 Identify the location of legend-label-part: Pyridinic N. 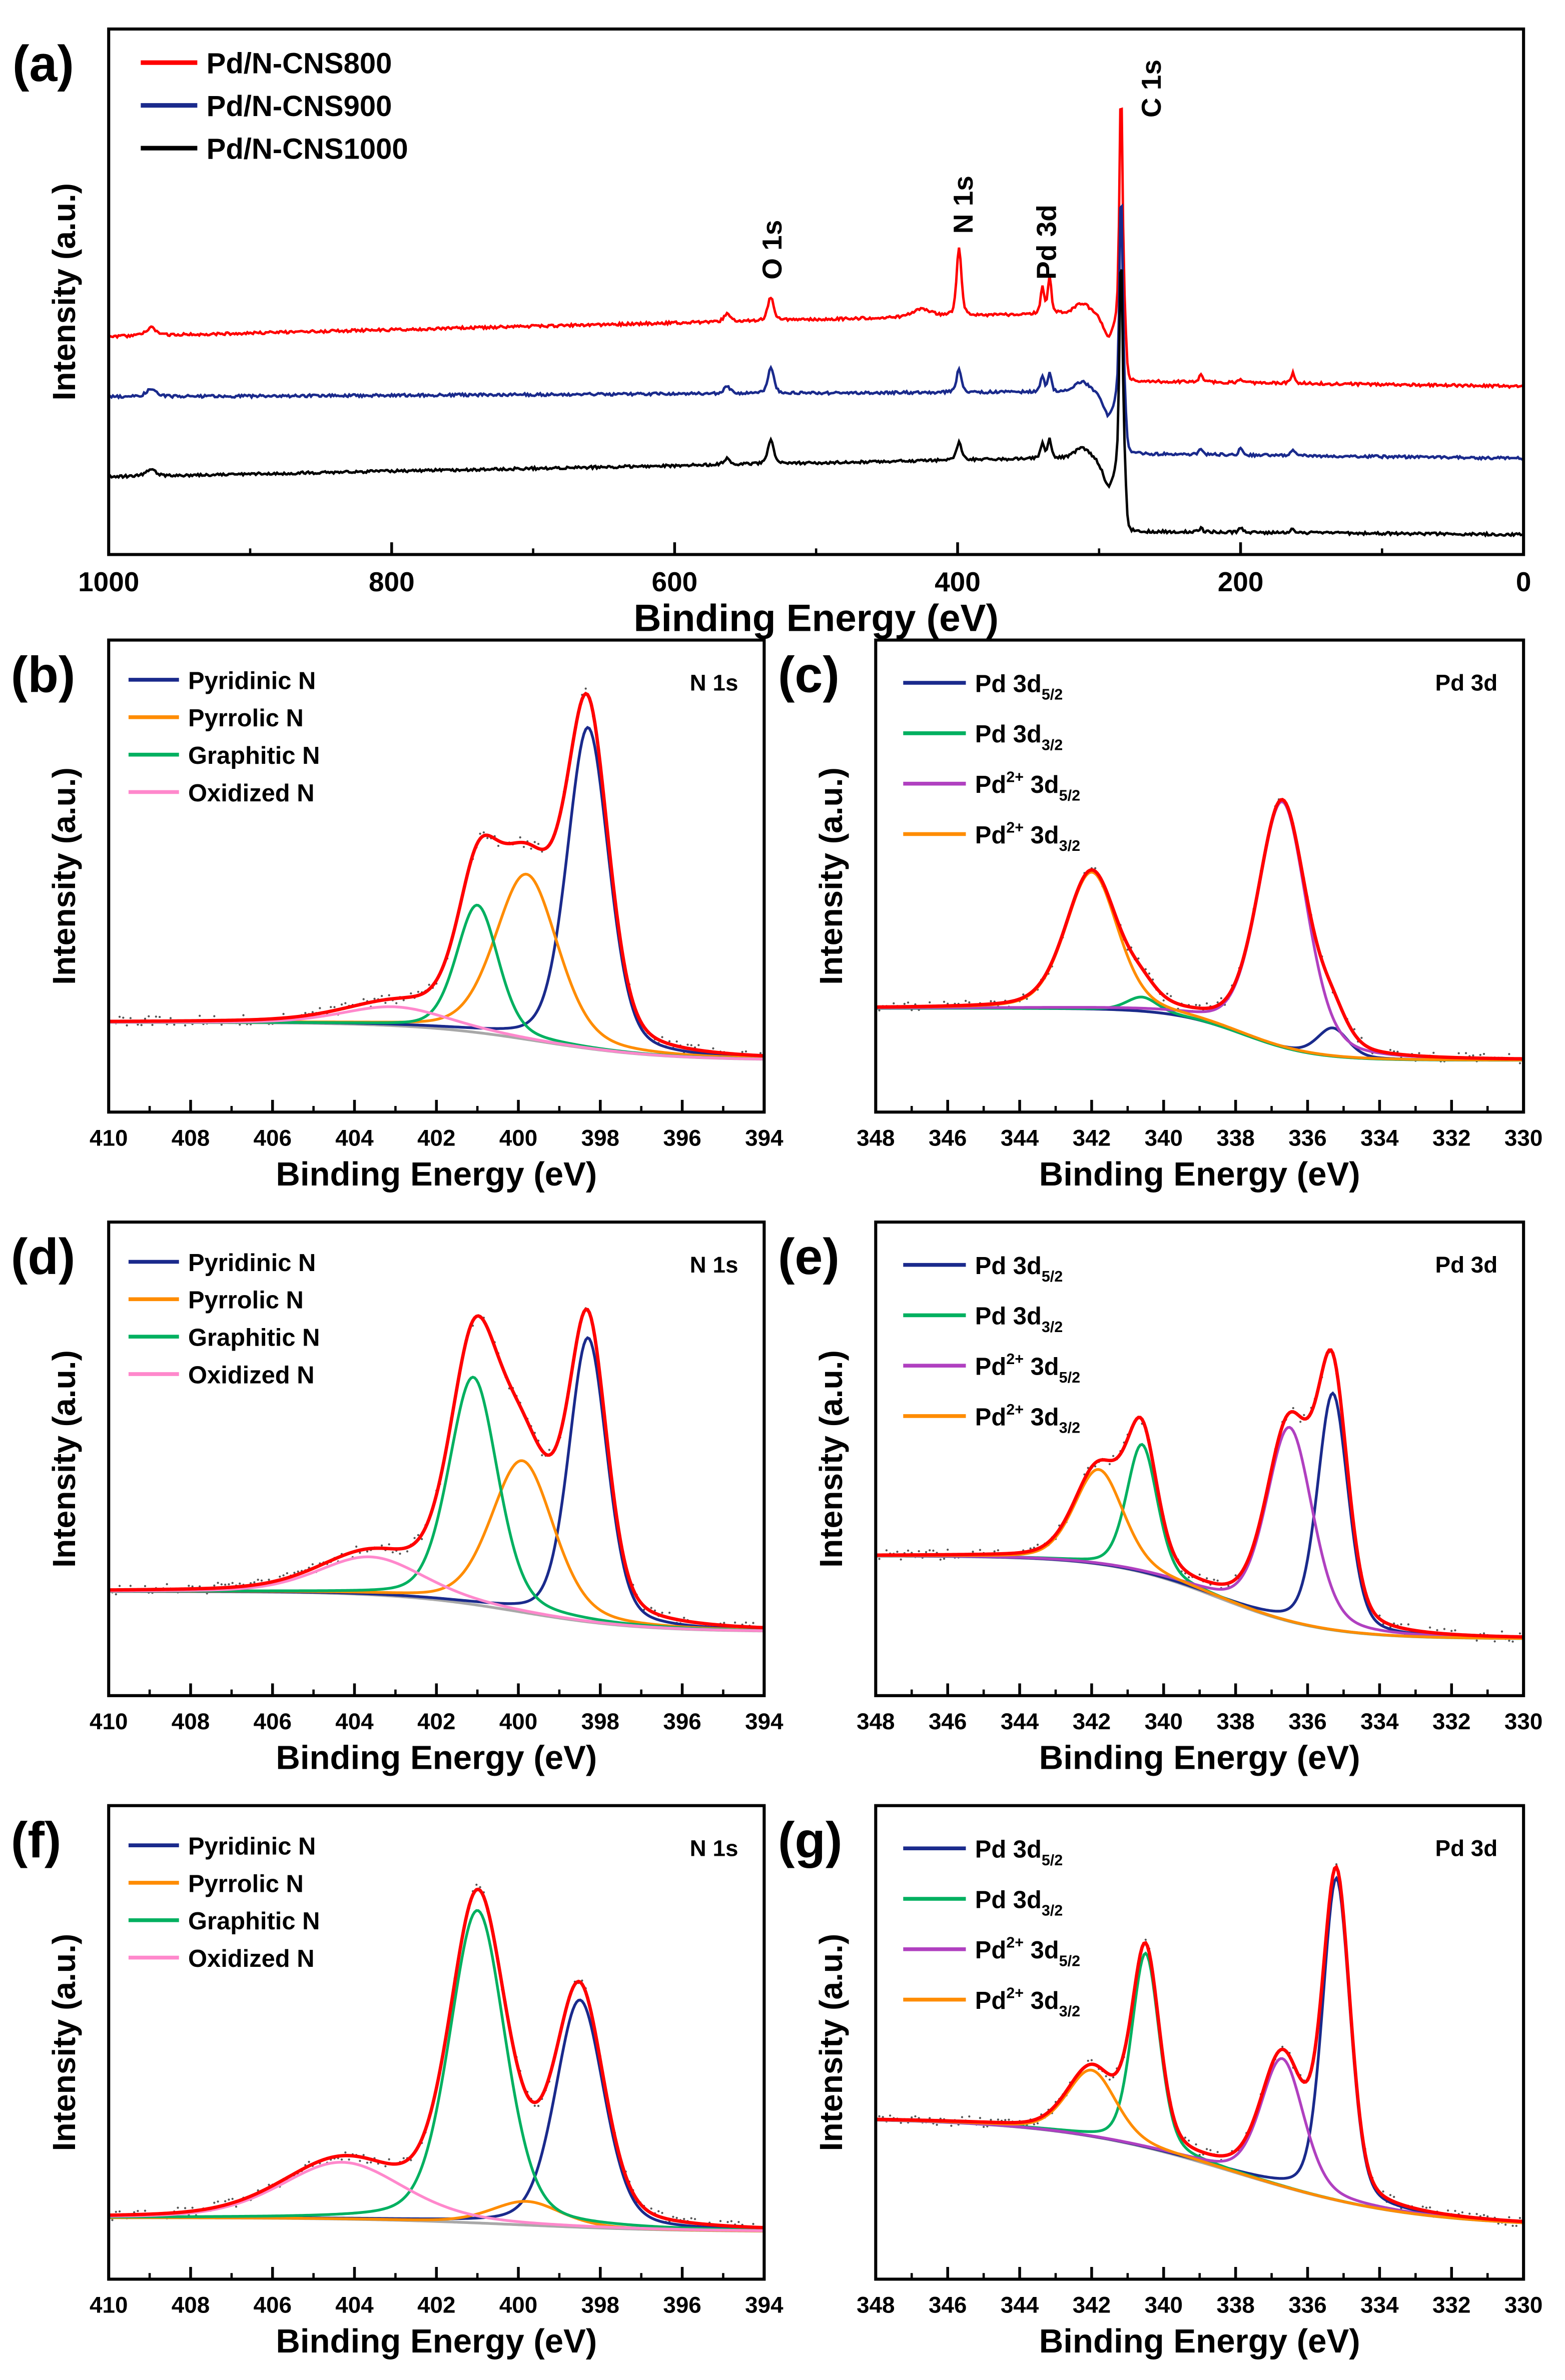
(252, 680).